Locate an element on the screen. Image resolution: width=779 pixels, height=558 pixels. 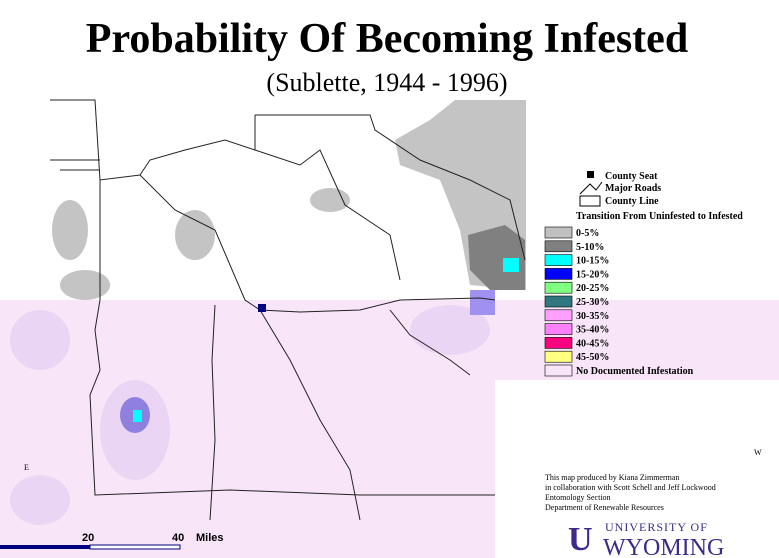
logo-line: WYOMING is located at coordinates (663, 546).